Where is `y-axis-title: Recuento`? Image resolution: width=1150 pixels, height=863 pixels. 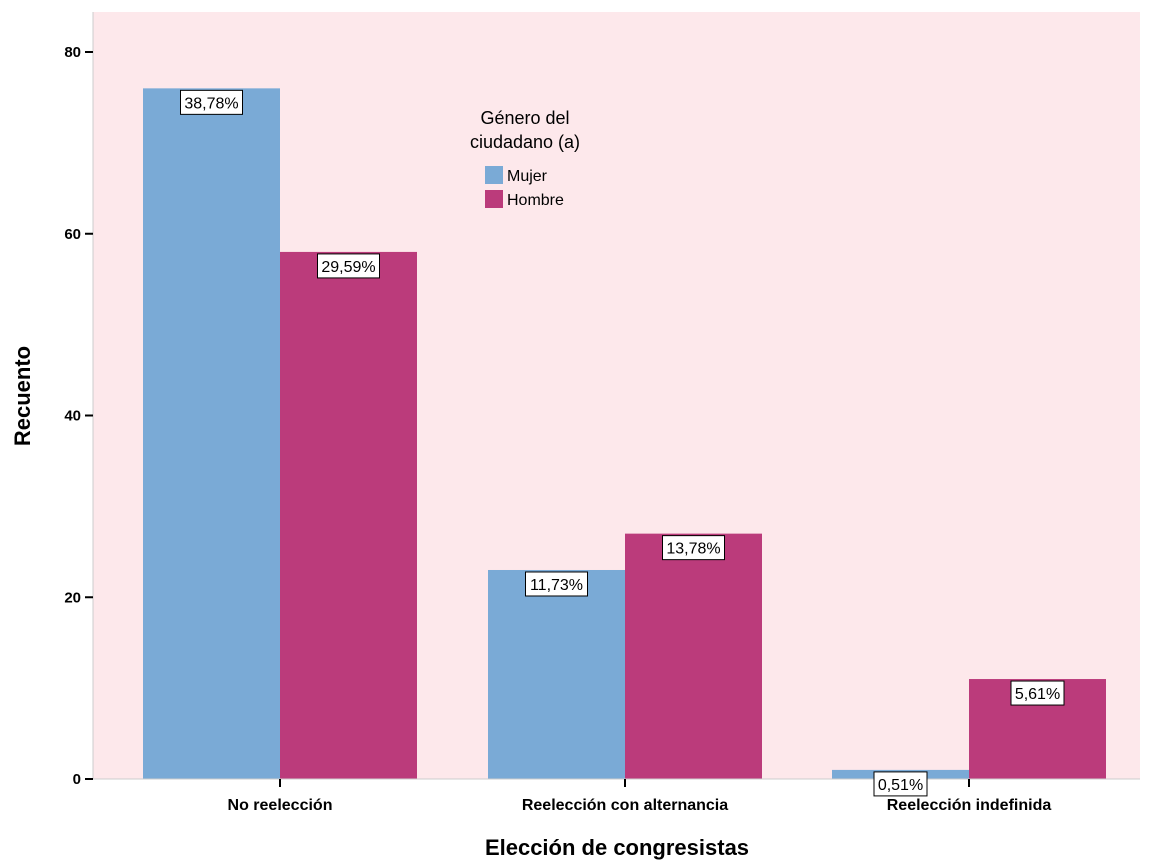
y-axis-title: Recuento is located at coordinates (22, 396).